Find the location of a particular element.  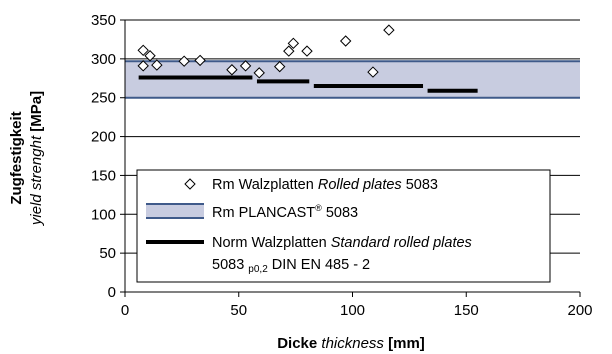

x-tick-label: 50 is located at coordinates (238, 310).